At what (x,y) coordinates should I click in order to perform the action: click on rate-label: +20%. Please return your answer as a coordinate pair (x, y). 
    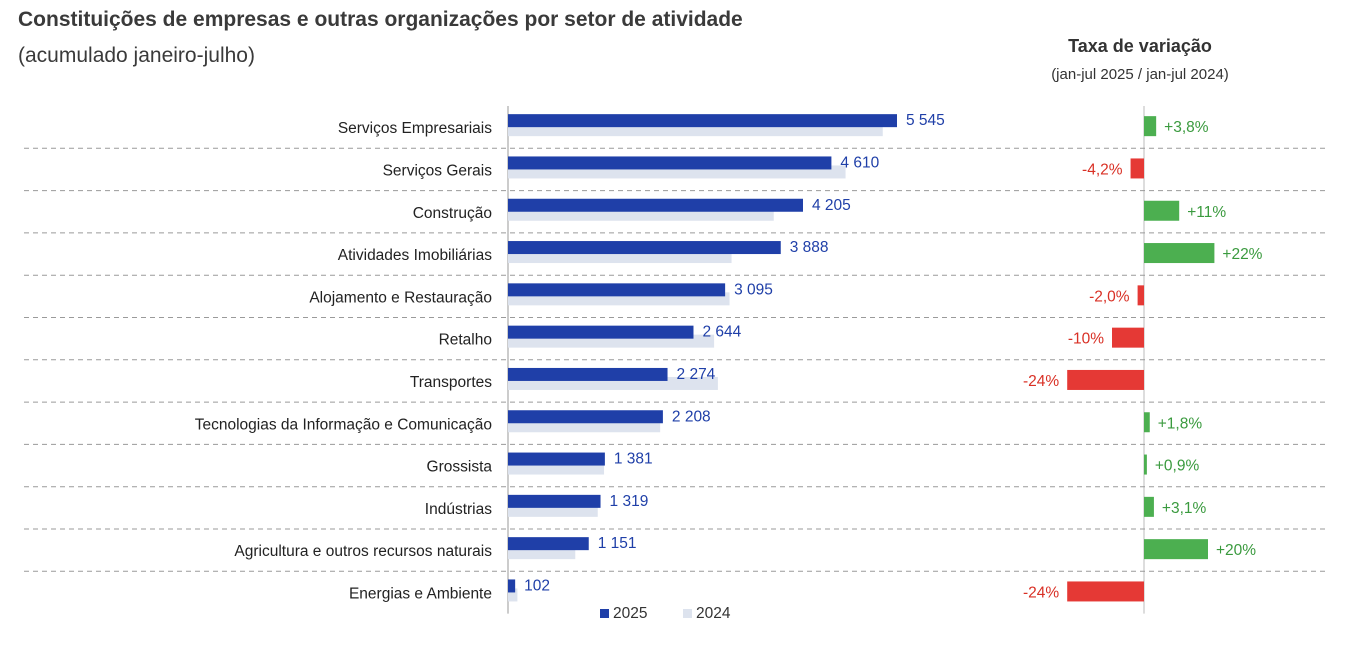
    Looking at the image, I should click on (1236, 550).